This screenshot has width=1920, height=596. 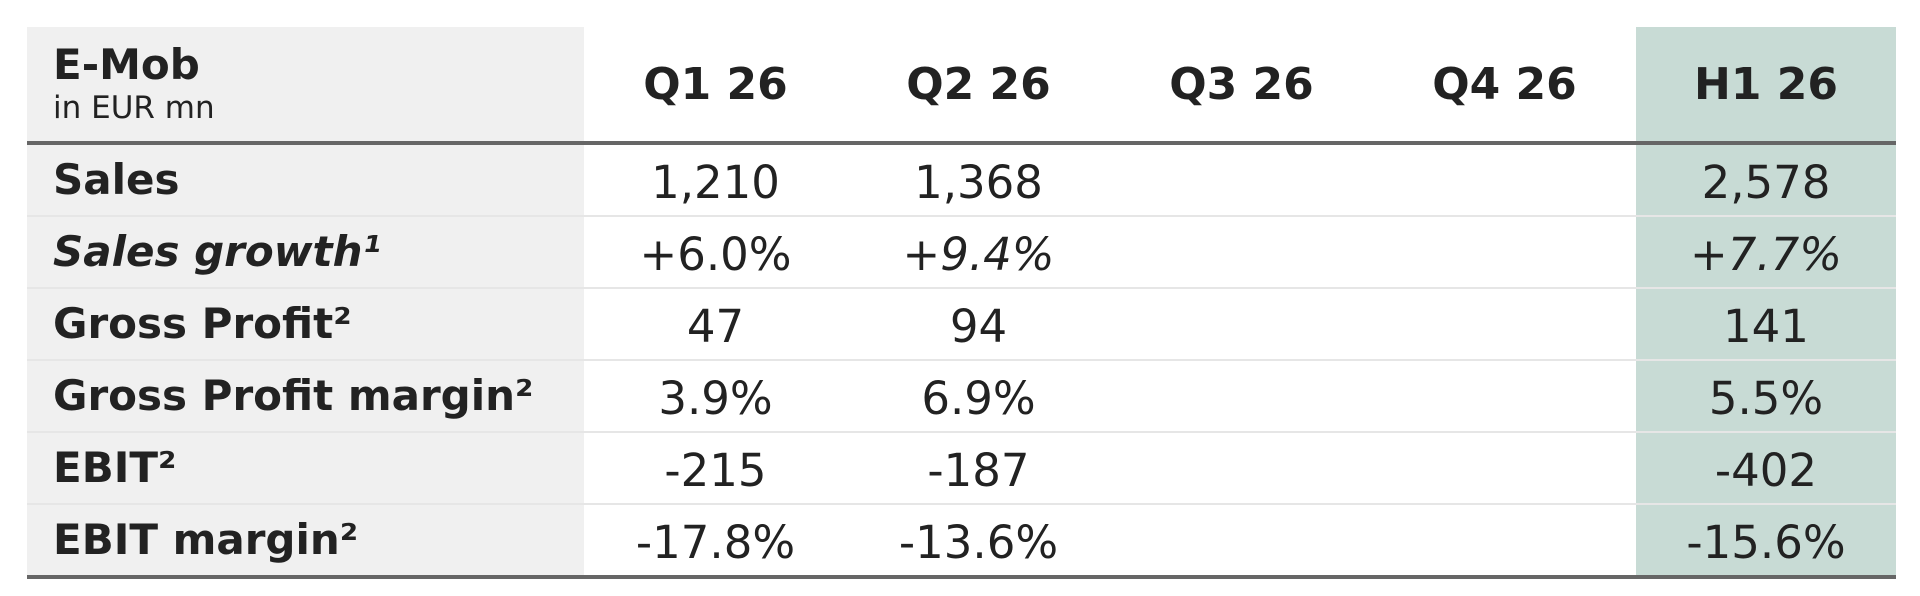 What do you see at coordinates (1504, 84) in the screenshot?
I see `column-header-q4: Q4 26` at bounding box center [1504, 84].